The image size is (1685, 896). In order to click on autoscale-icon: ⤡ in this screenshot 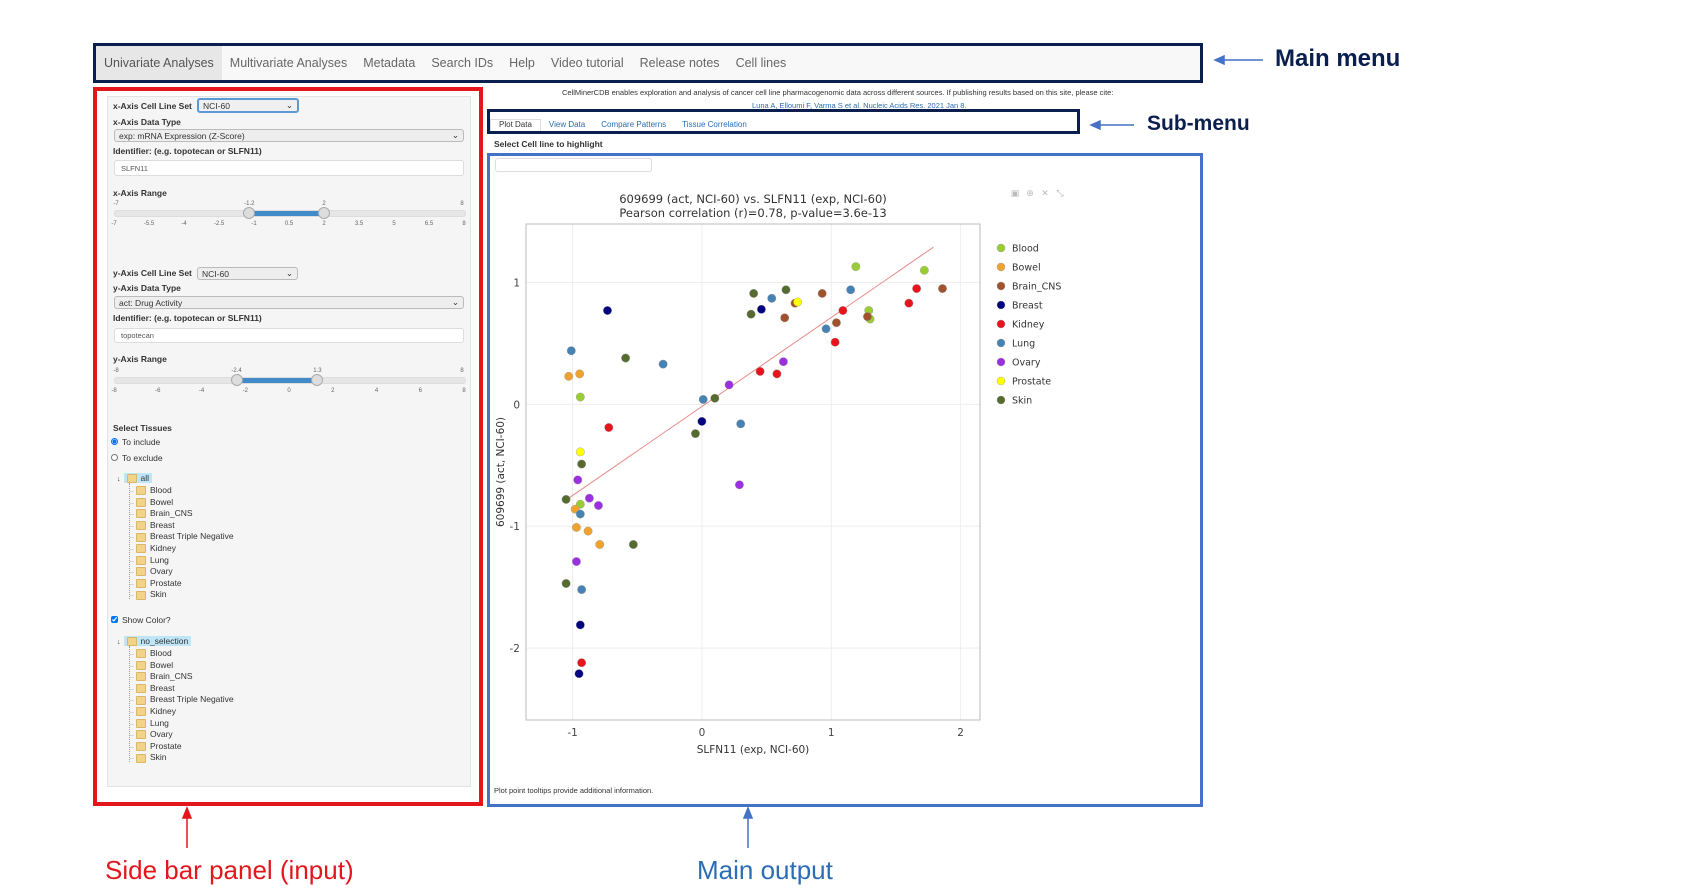, I will do `click(1059, 194)`.